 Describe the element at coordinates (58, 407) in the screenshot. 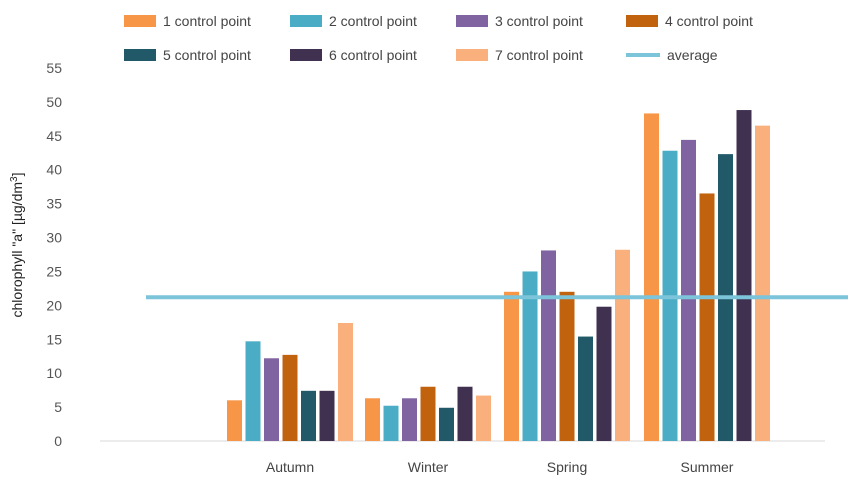

I see `y-tick-label: 5` at that location.